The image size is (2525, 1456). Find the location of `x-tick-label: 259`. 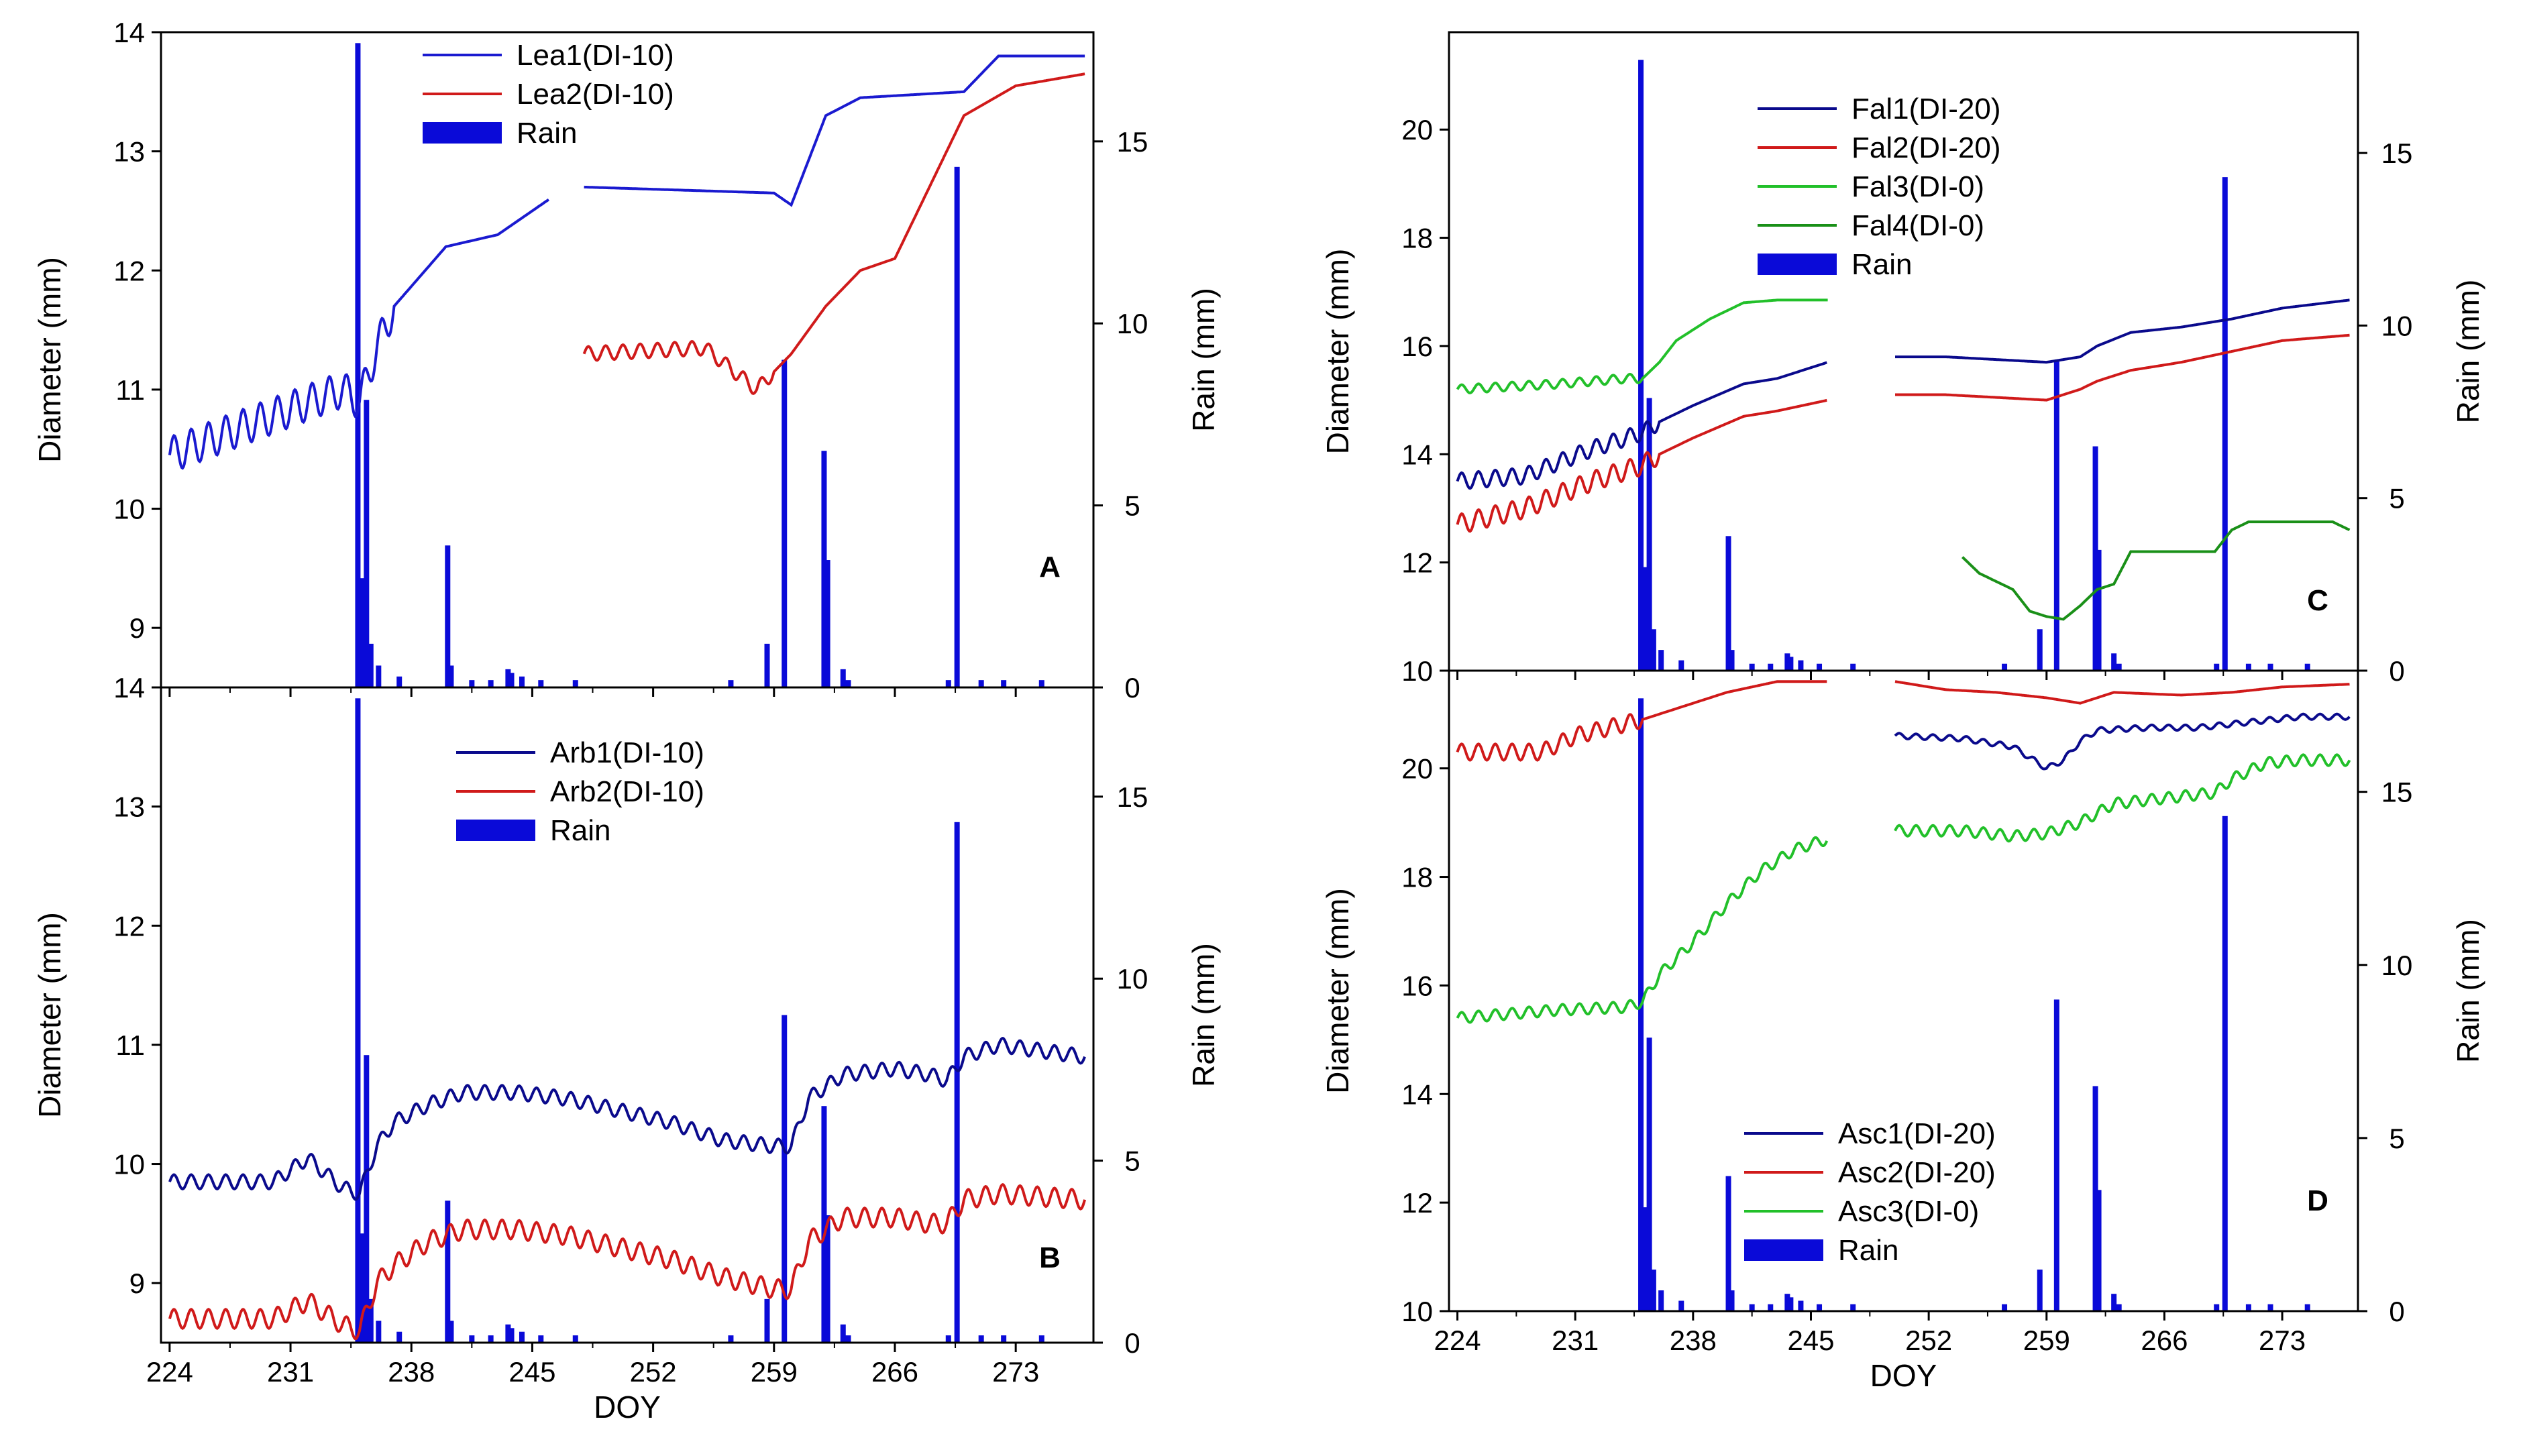

x-tick-label: 259 is located at coordinates (774, 1372).